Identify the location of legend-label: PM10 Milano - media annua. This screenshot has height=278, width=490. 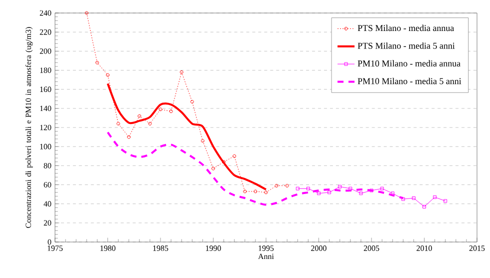
(409, 63).